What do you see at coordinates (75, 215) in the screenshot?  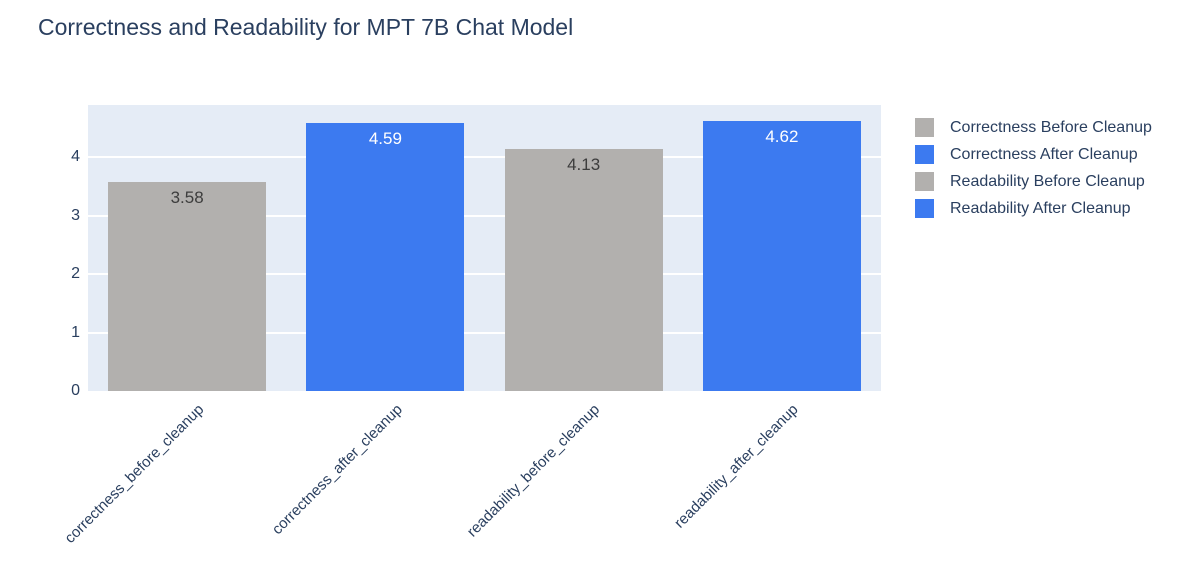 I see `y-tick-label: 3` at bounding box center [75, 215].